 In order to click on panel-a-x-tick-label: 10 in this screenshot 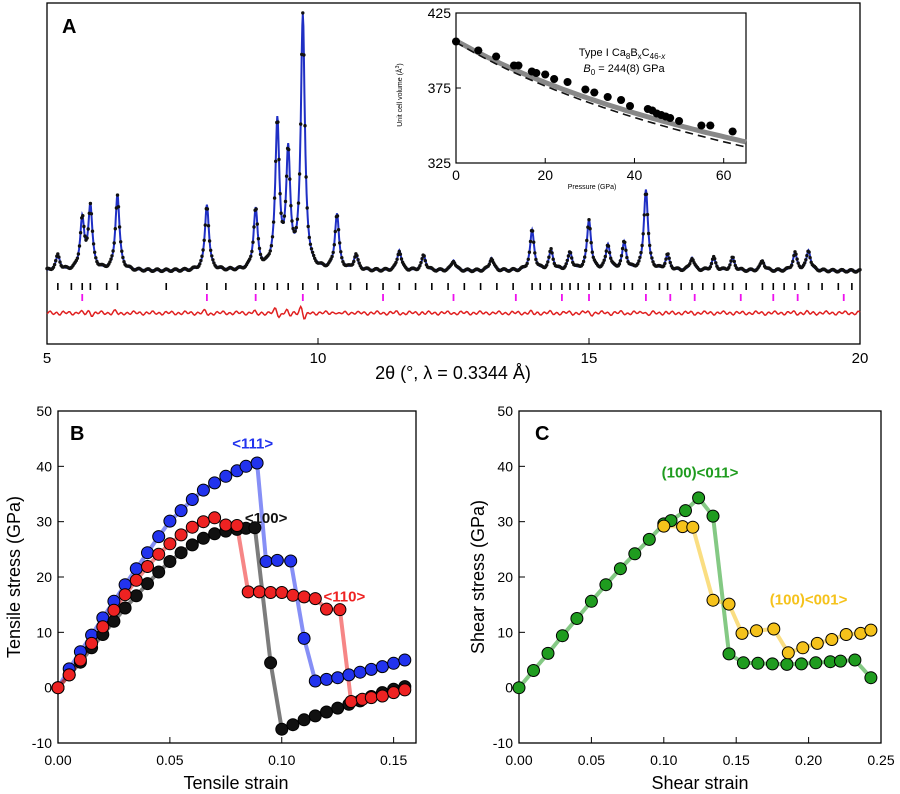, I will do `click(318, 358)`.